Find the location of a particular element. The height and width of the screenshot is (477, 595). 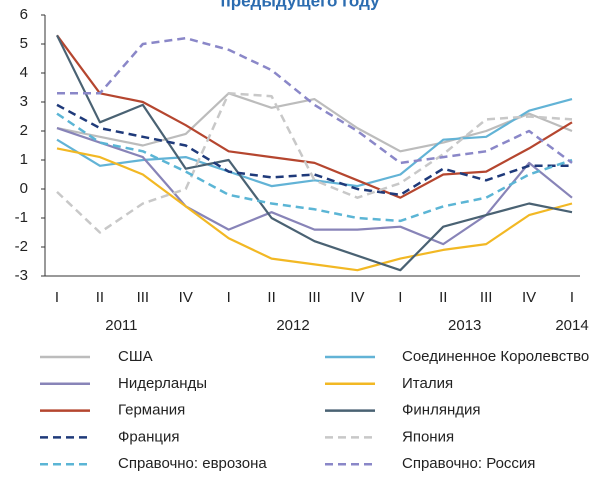

y-tick-label: -3 is located at coordinates (21, 275).